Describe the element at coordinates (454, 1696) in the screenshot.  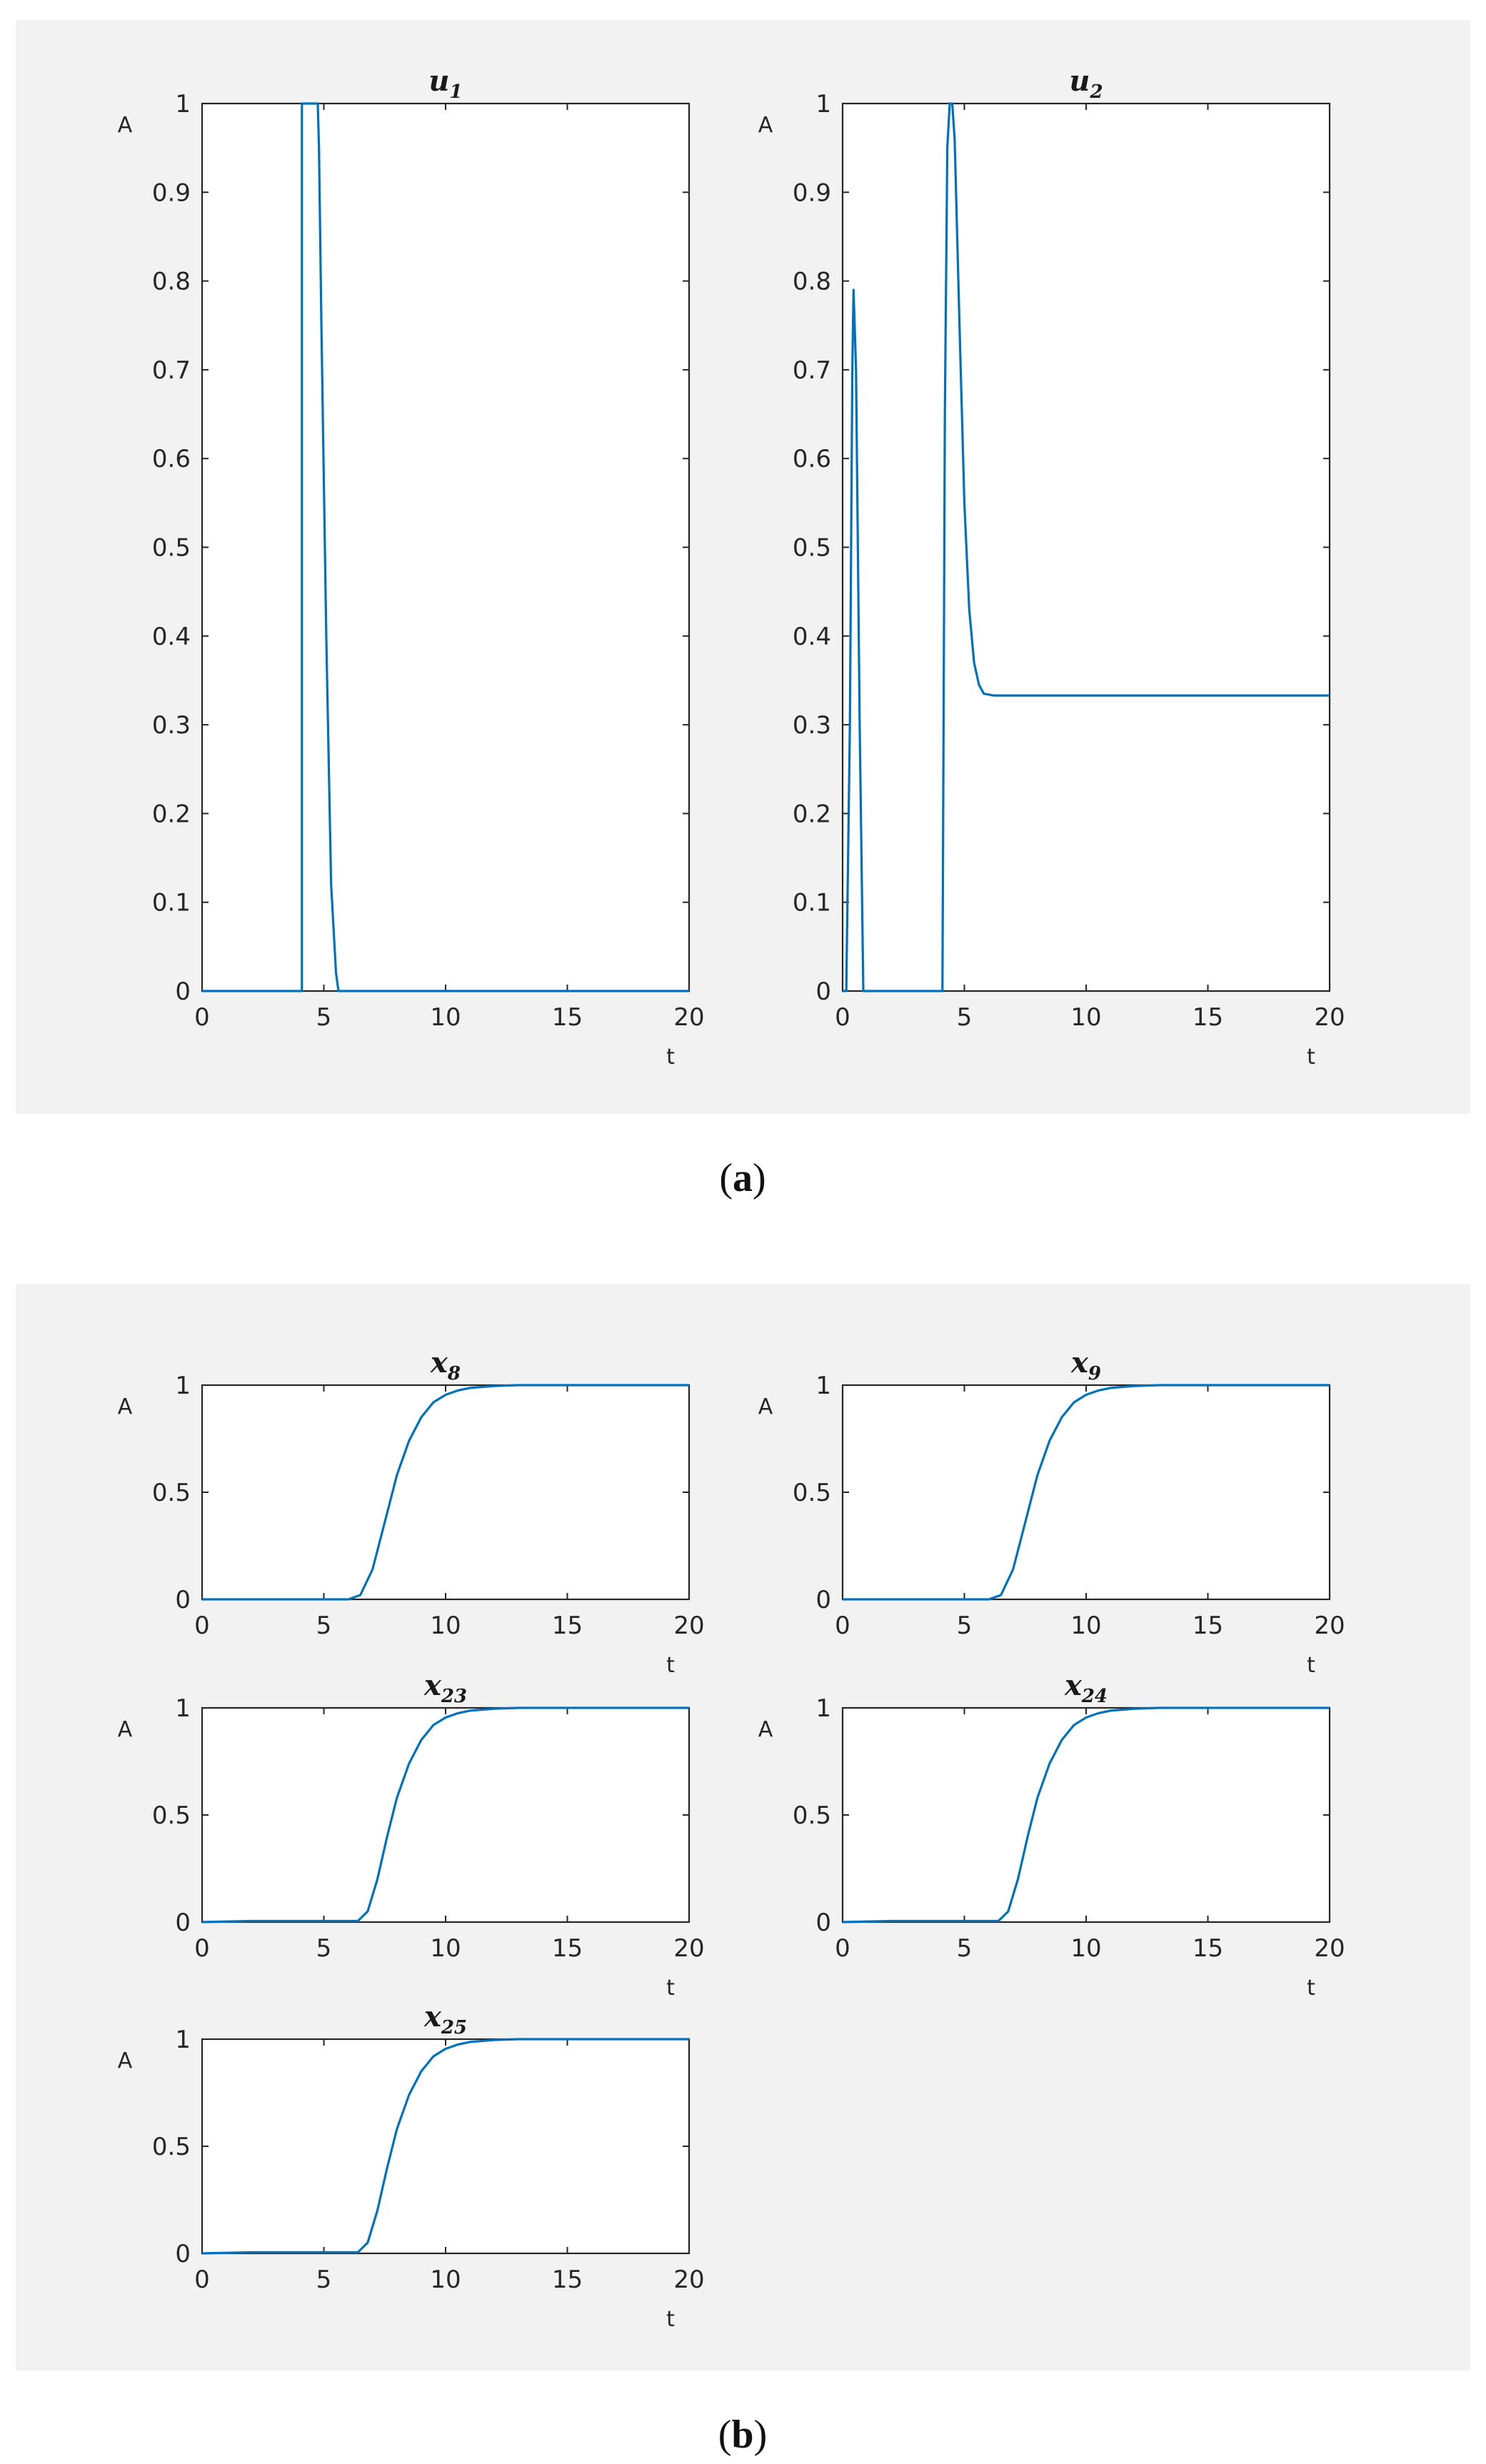
I see `chart-title-subscript: 23` at that location.